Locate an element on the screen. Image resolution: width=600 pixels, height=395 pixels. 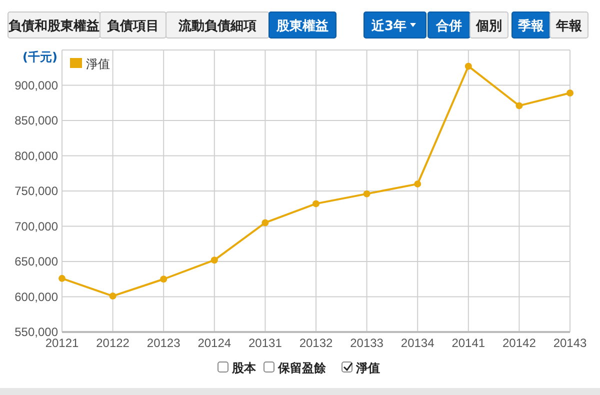
x-tick-label: 20122 is located at coordinates (113, 343).